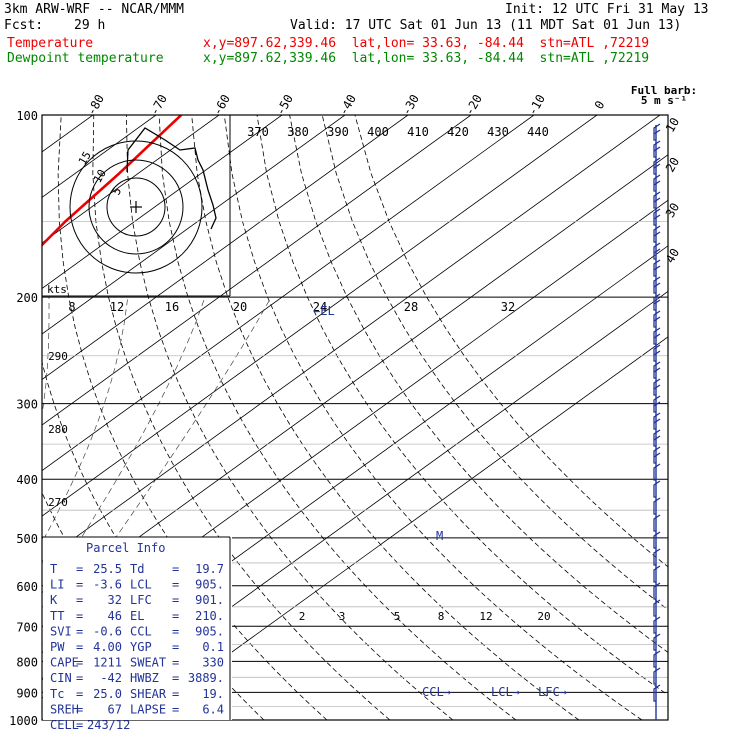 The image size is (740, 740). Describe the element at coordinates (664, 100) in the screenshot. I see `barb-legend-value: 5 m s⁻¹` at that location.